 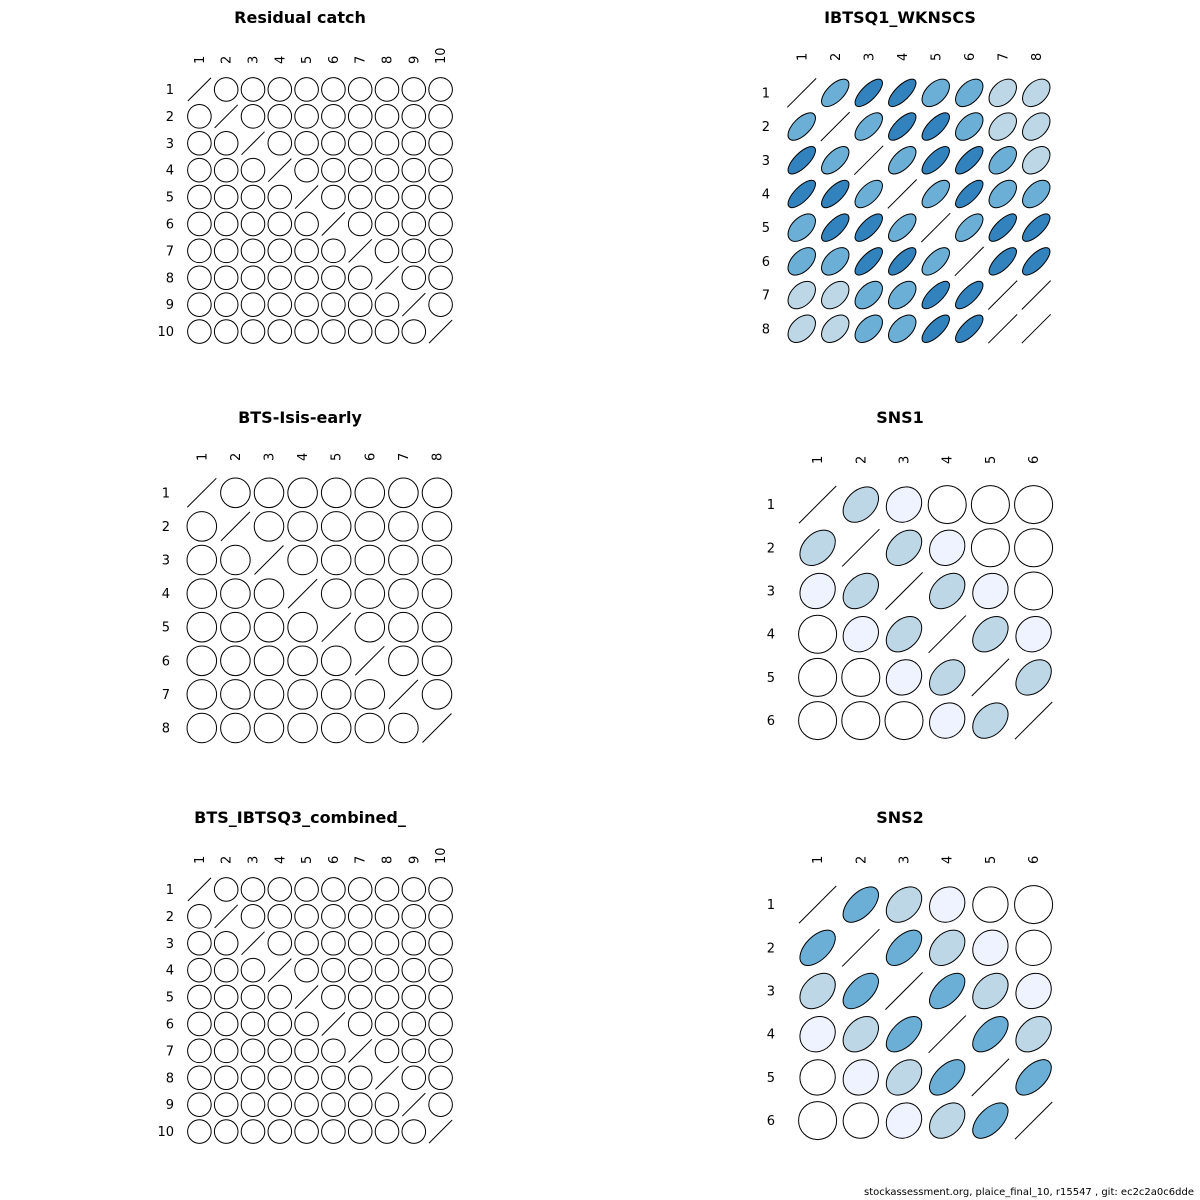 I want to click on column-label: 5, so click(x=307, y=60).